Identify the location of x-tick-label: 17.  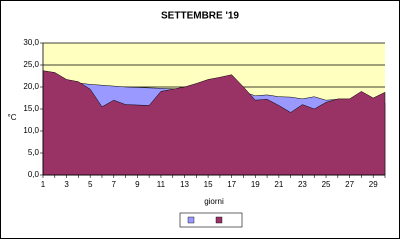
(231, 184).